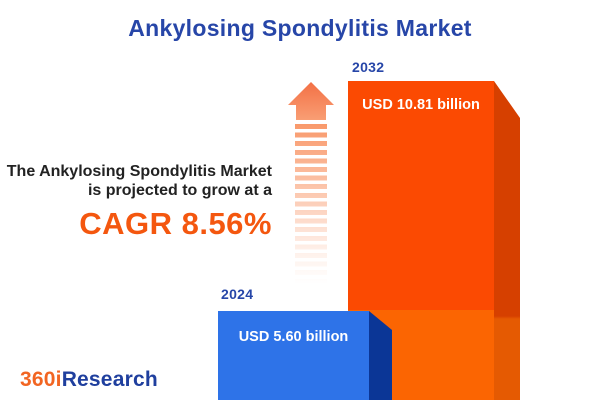 The image size is (600, 400). What do you see at coordinates (41, 379) in the screenshot?
I see `brand-logo-360i: 360i` at bounding box center [41, 379].